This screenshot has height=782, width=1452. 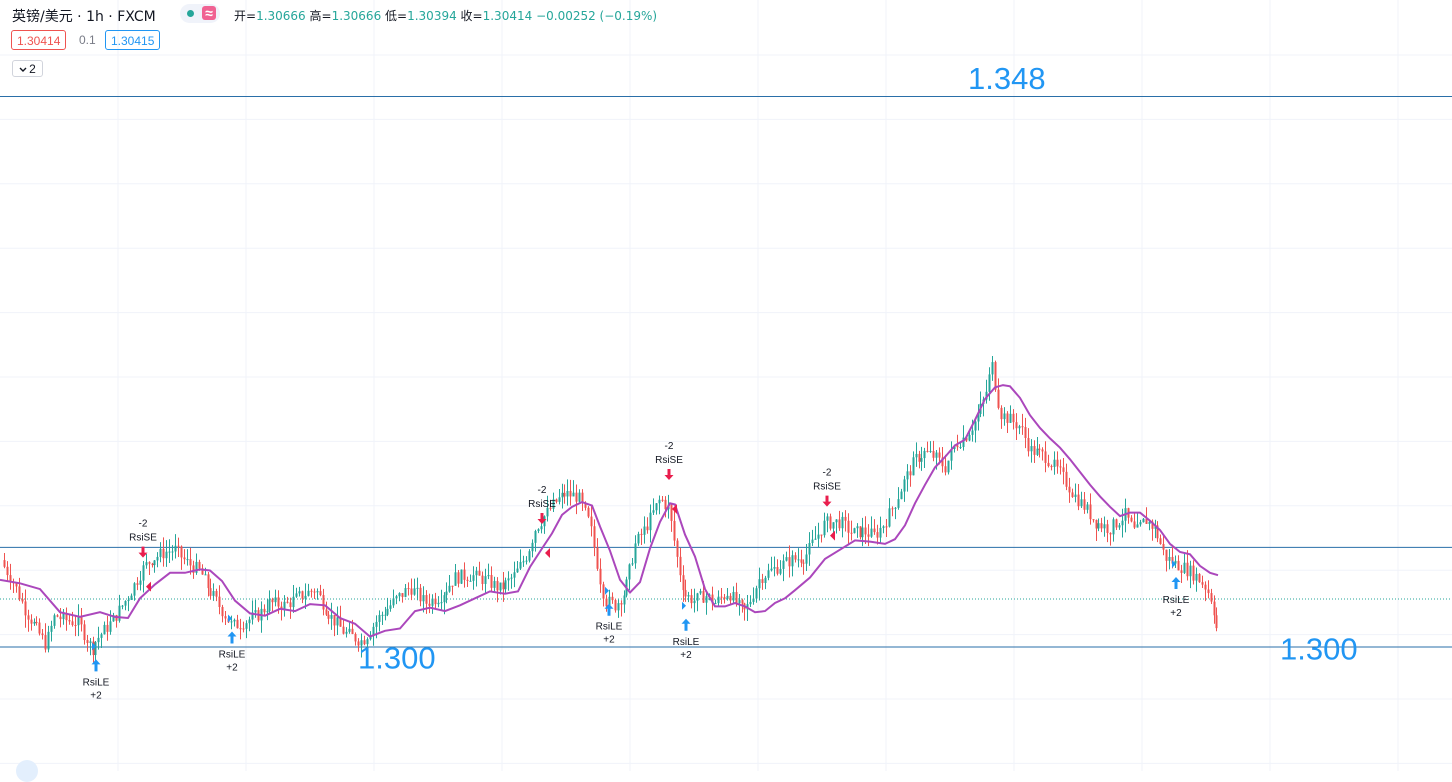 What do you see at coordinates (200, 13) in the screenshot?
I see `status-pill: ≈` at bounding box center [200, 13].